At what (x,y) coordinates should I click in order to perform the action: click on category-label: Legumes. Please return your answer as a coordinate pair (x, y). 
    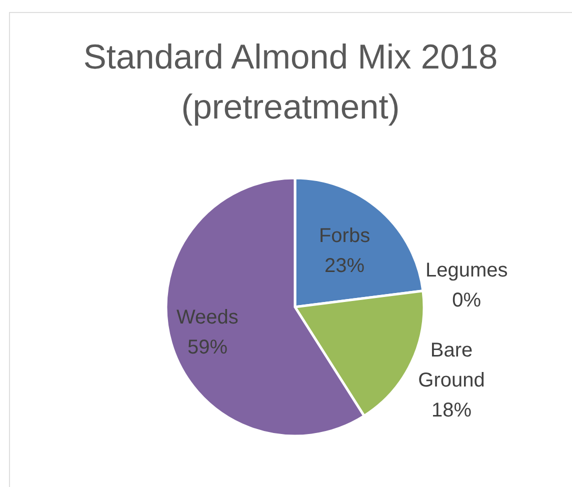
    Looking at the image, I should click on (466, 270).